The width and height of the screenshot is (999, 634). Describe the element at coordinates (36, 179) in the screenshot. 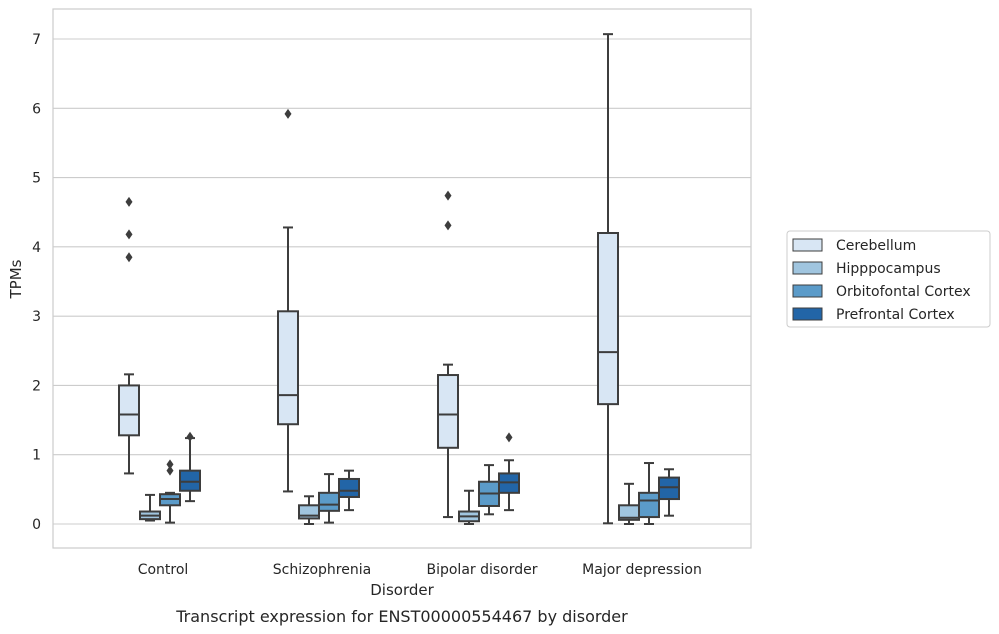

I see `y-tick-label: 5` at that location.